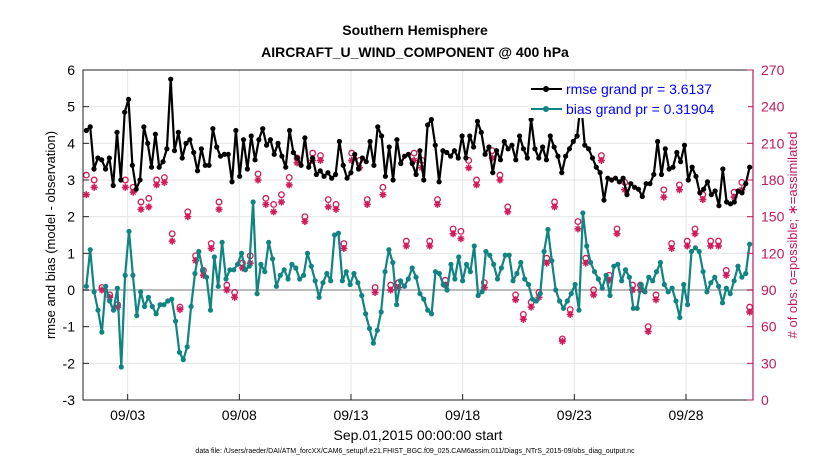 This screenshot has width=830, height=470. Describe the element at coordinates (769, 290) in the screenshot. I see `y-right-tick-label: 90` at that location.